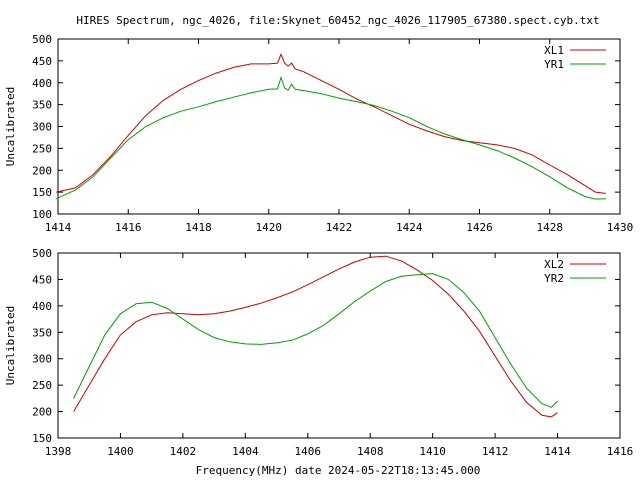  What do you see at coordinates (409, 227) in the screenshot?
I see `x-tick-label: 1424` at bounding box center [409, 227].